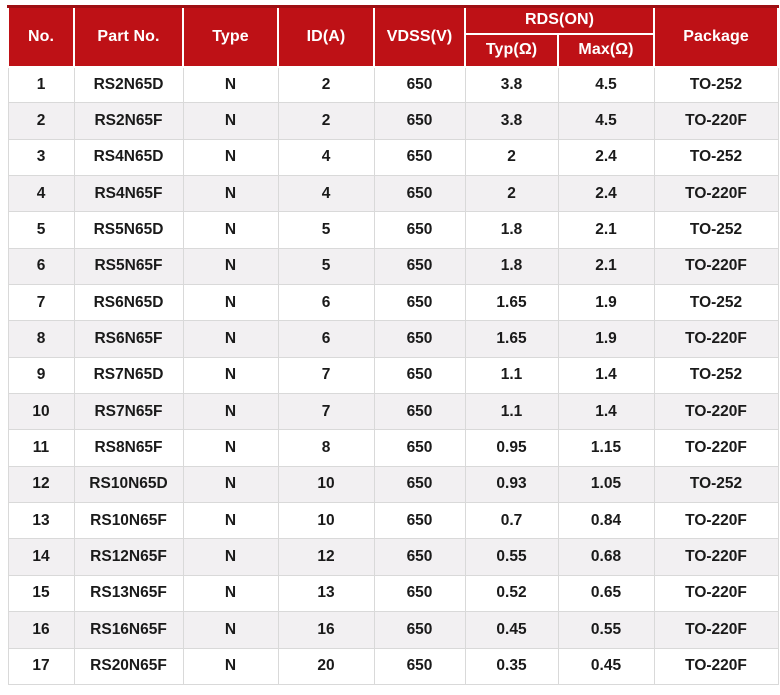 This screenshot has height=695, width=780. I want to click on cell-rds-typ: 1.65, so click(511, 303).